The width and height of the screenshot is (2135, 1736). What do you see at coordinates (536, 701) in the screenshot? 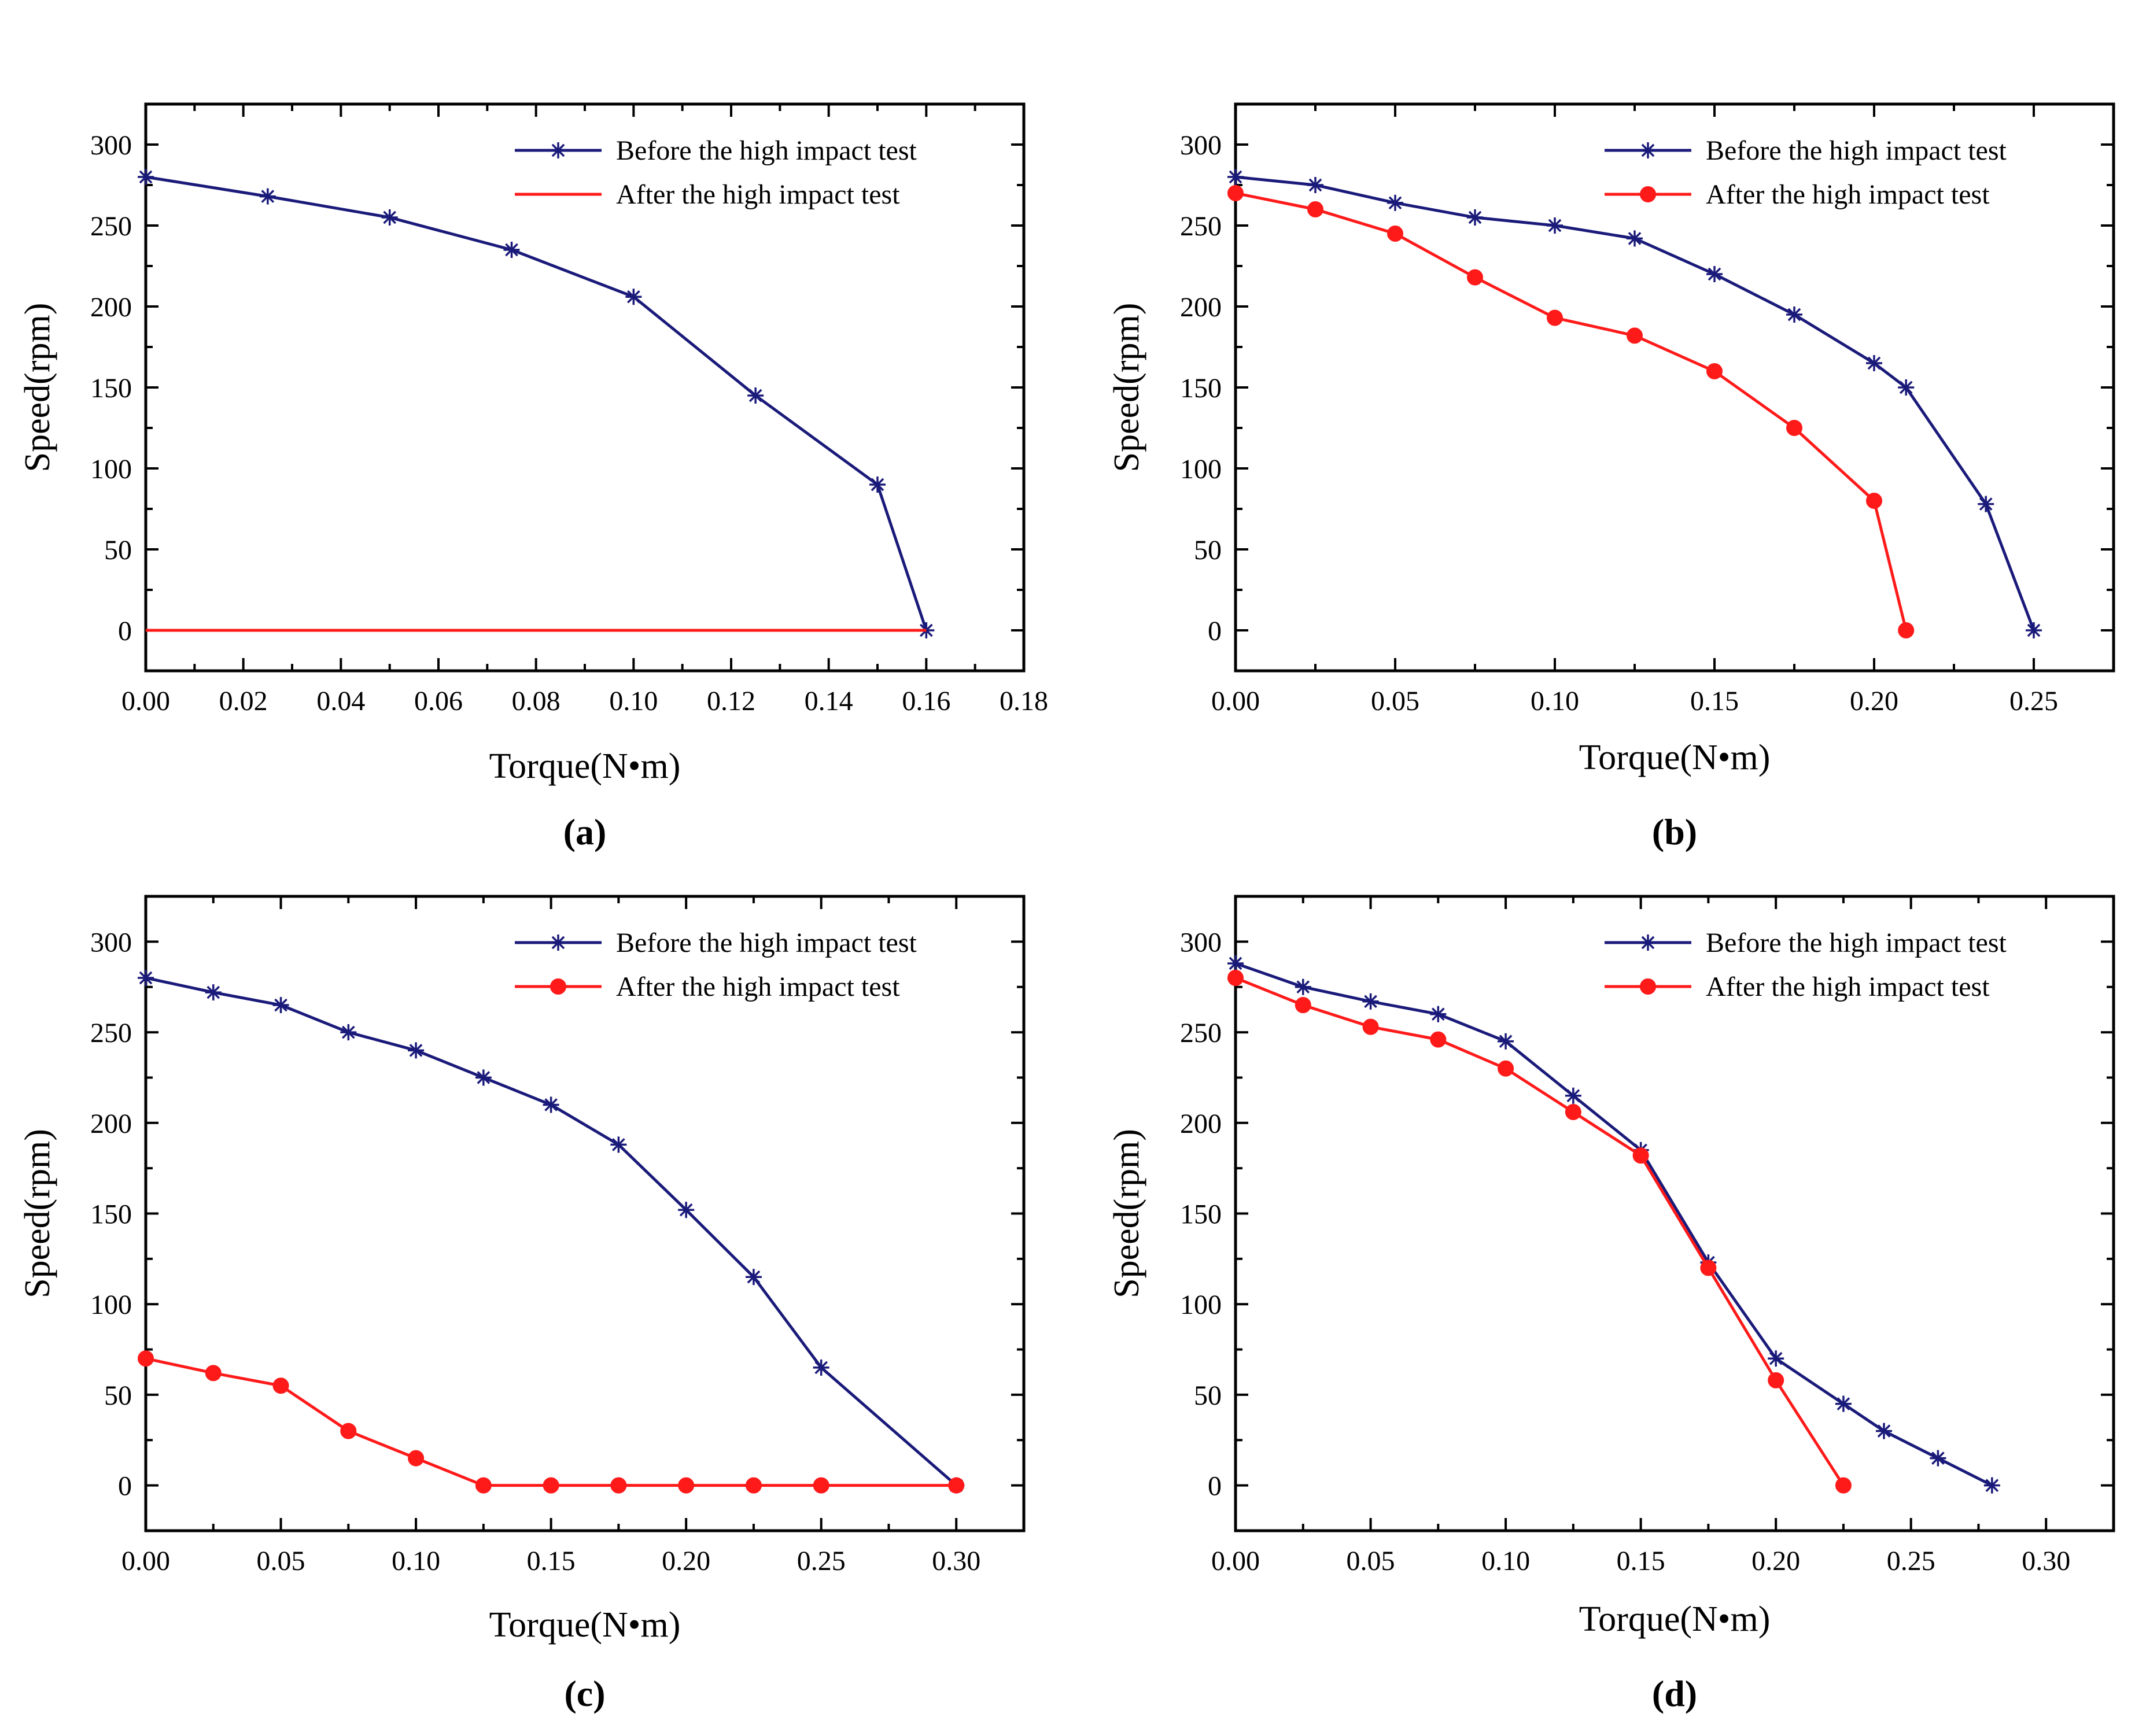
I see `x-tick-label: 0.08` at bounding box center [536, 701].